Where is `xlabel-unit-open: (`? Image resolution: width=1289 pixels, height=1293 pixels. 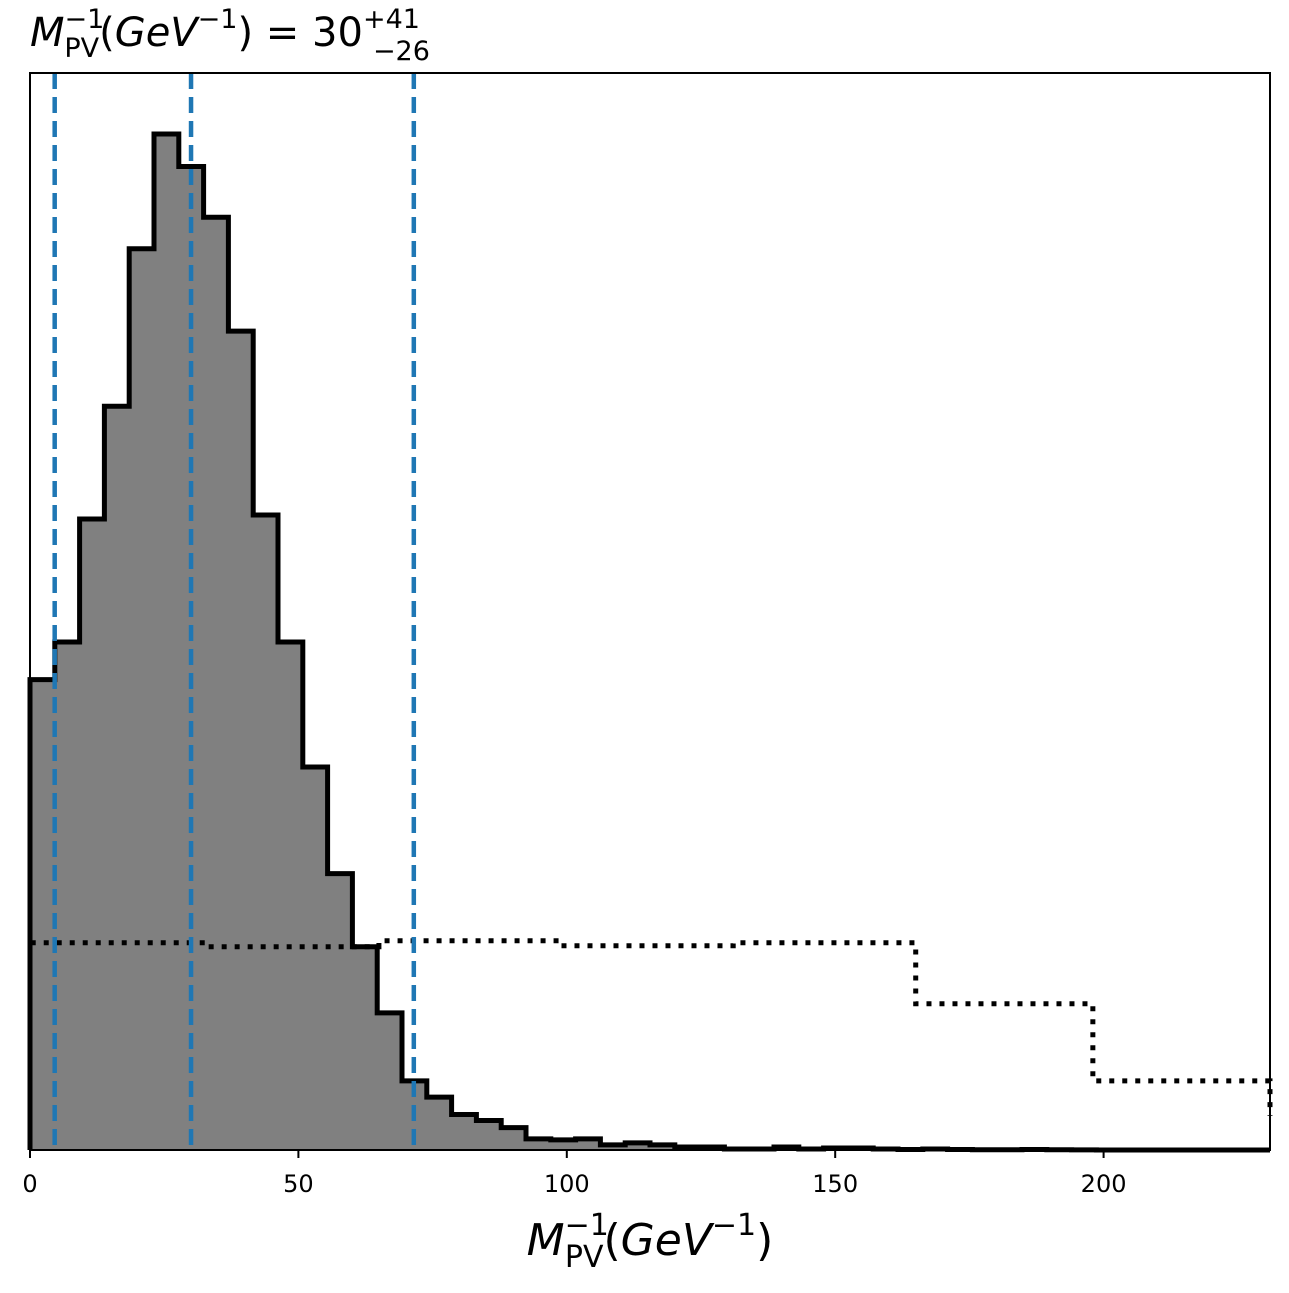 xlabel-unit-open: ( is located at coordinates (611, 1240).